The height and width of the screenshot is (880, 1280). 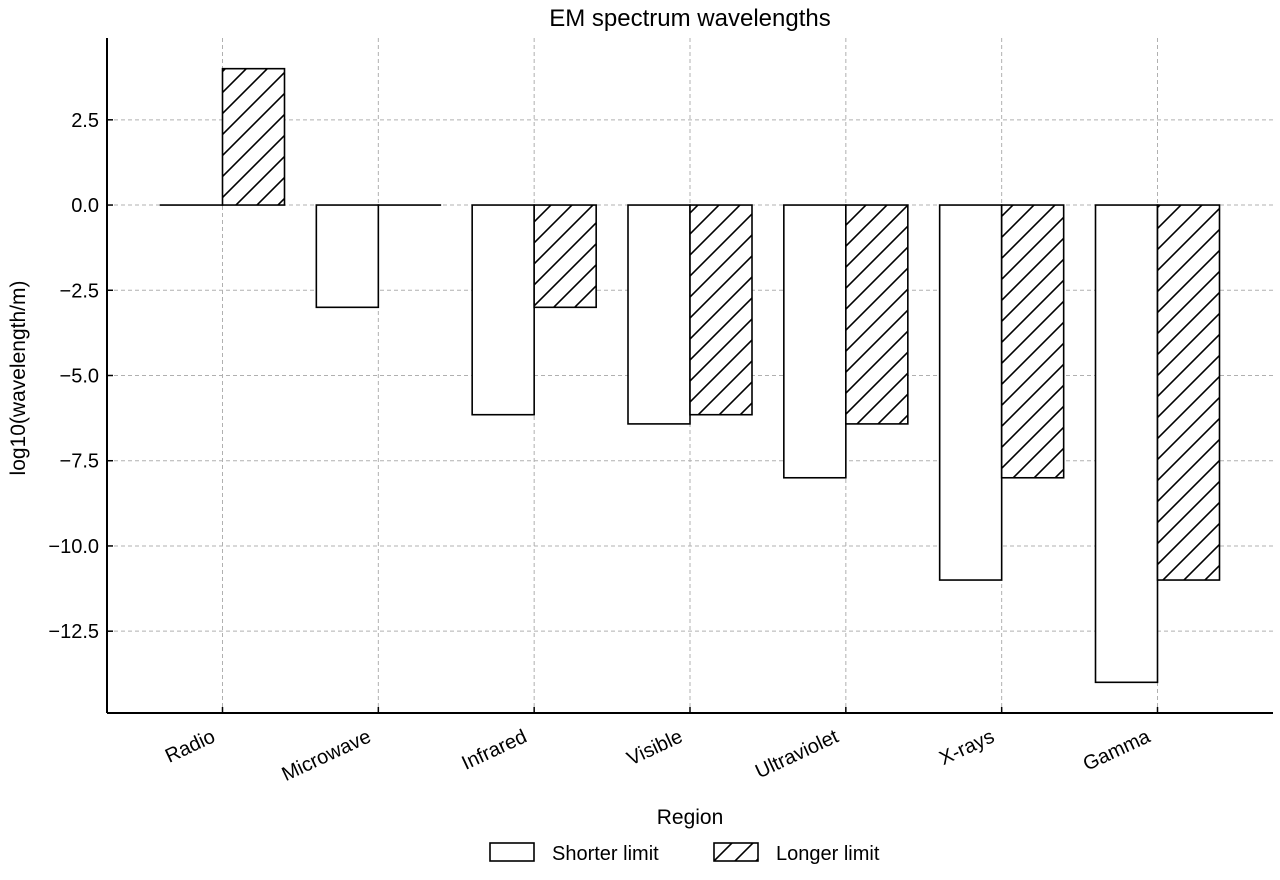 I want to click on y-tick-label: −5.0, so click(x=79, y=377).